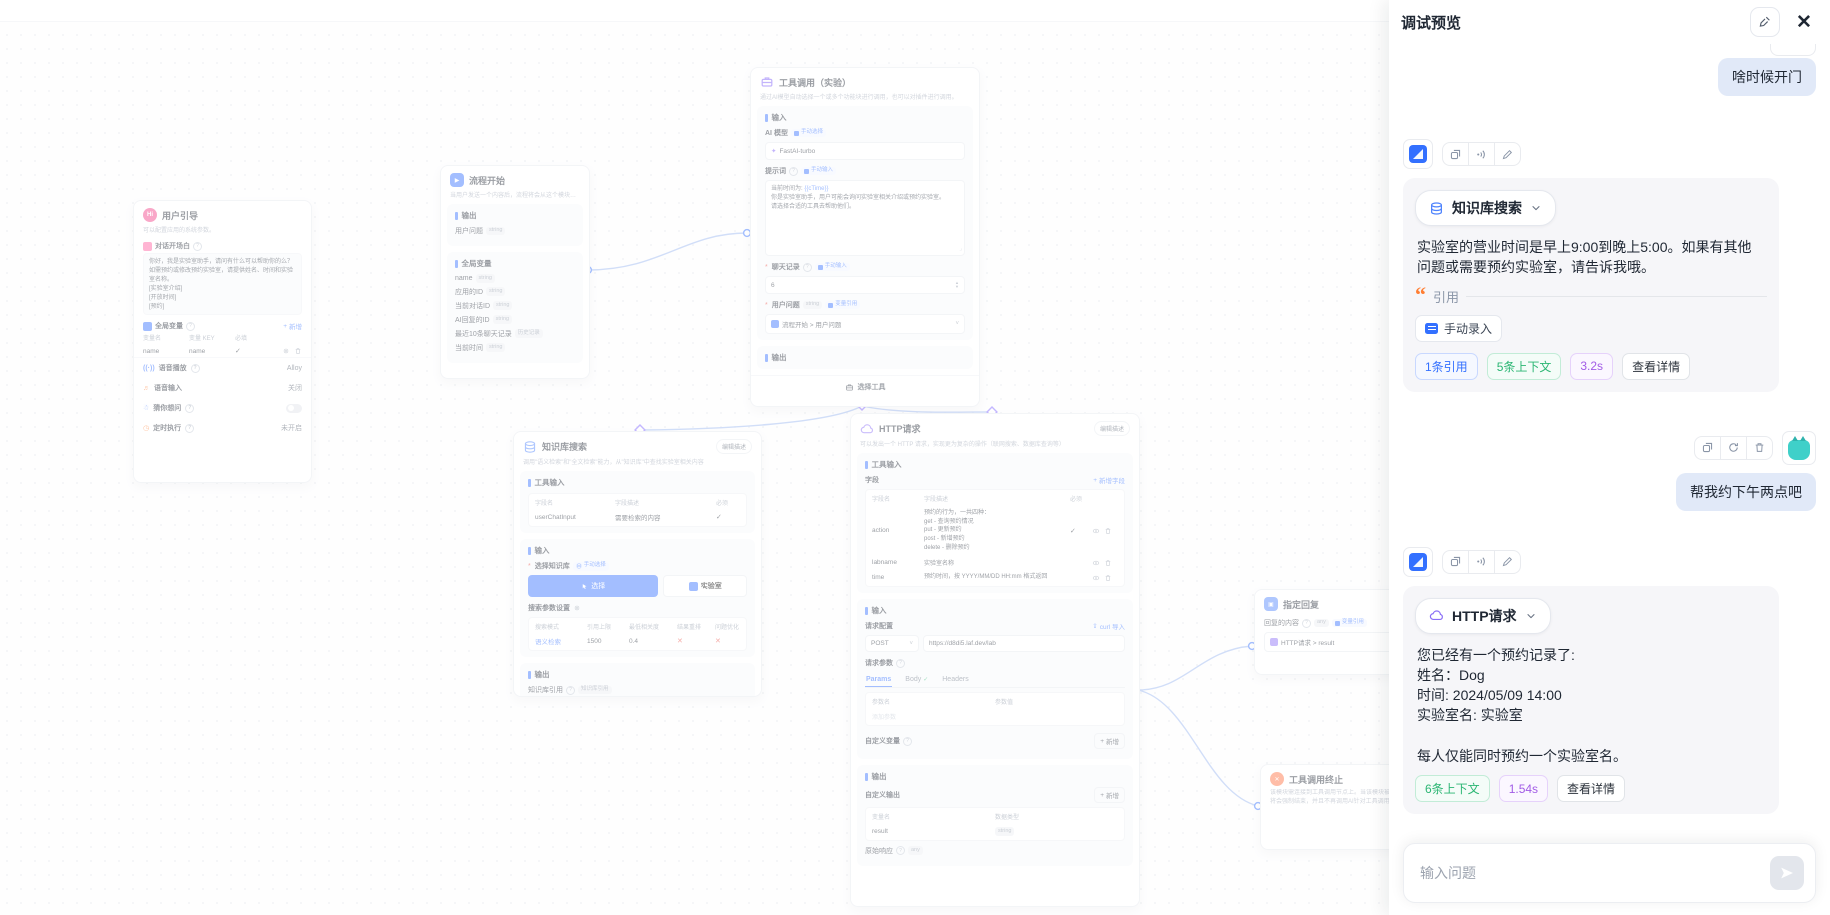  I want to click on context-count-badge: 5条上下文, so click(1524, 366).